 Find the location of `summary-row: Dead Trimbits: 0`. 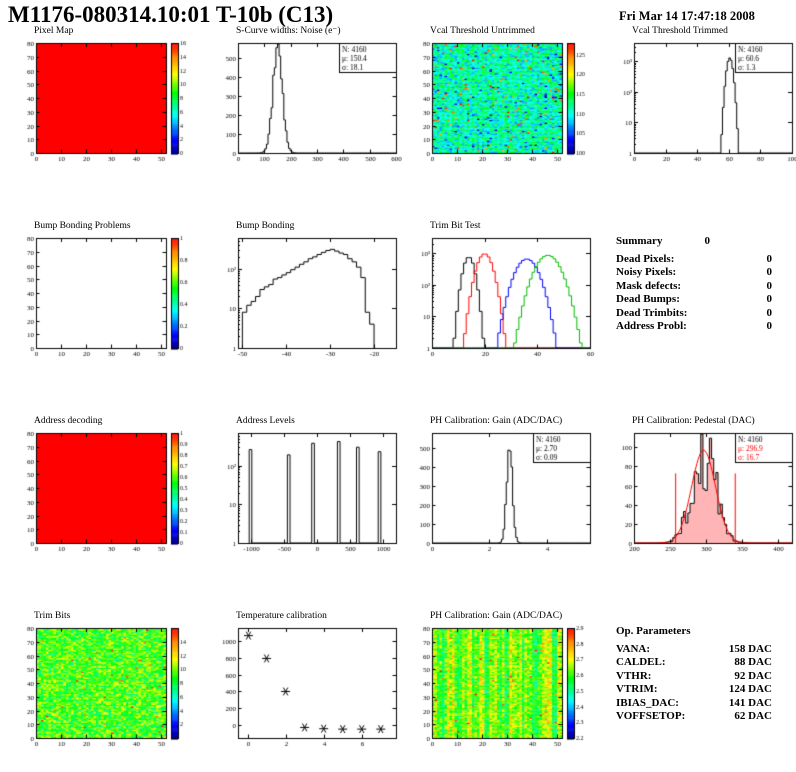

summary-row: Dead Trimbits: 0 is located at coordinates (701, 313).